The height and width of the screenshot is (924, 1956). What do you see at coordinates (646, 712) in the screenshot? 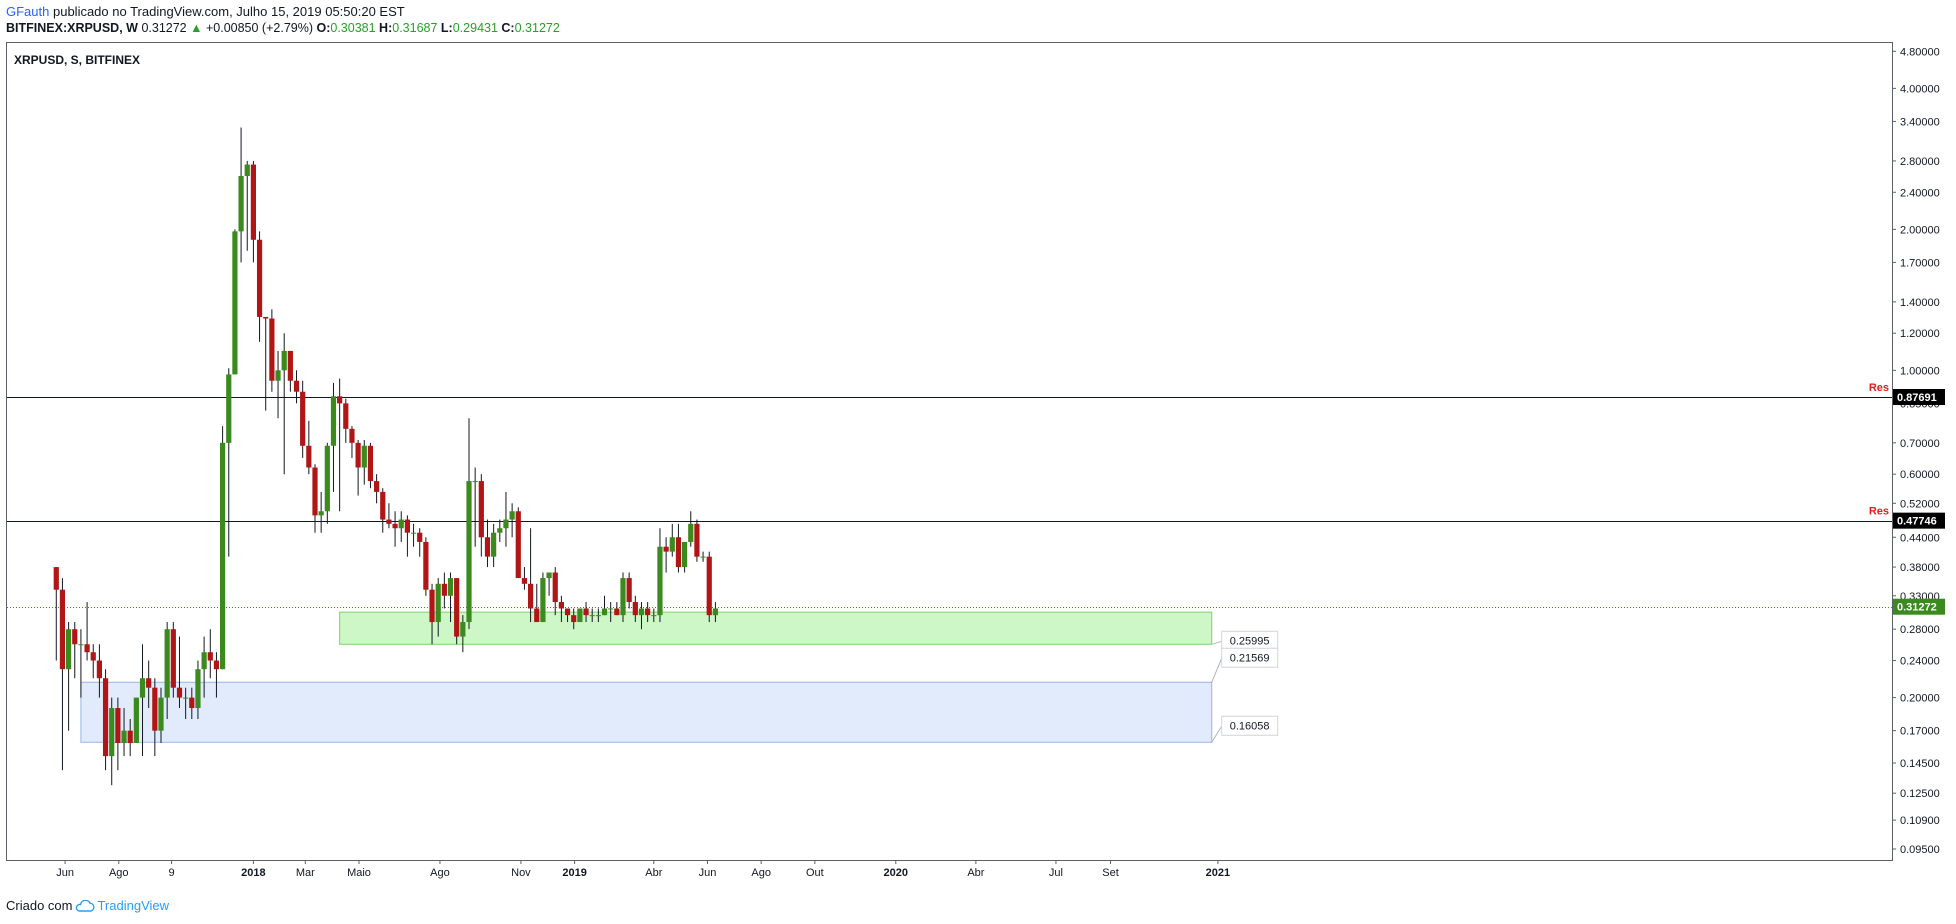
I see `zone-blue` at bounding box center [646, 712].